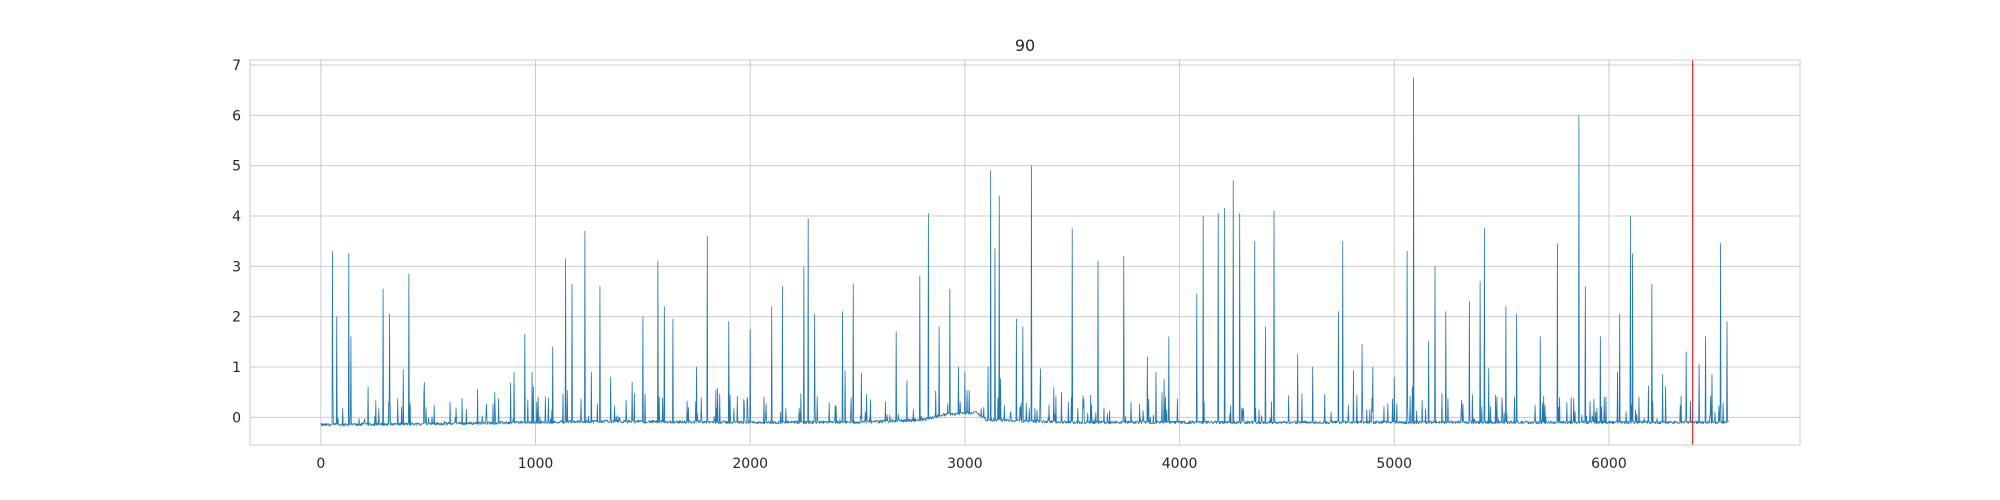  What do you see at coordinates (320, 464) in the screenshot?
I see `x-tick-label: 0` at bounding box center [320, 464].